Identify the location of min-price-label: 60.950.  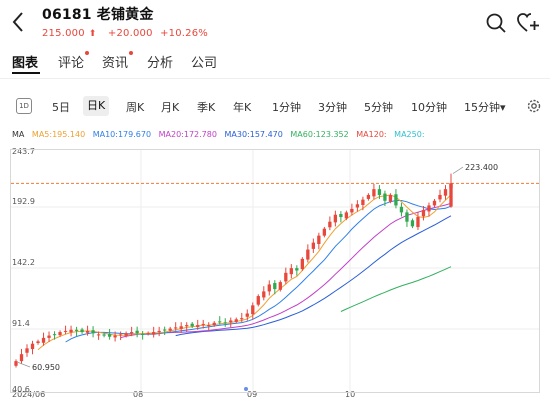
(46, 367).